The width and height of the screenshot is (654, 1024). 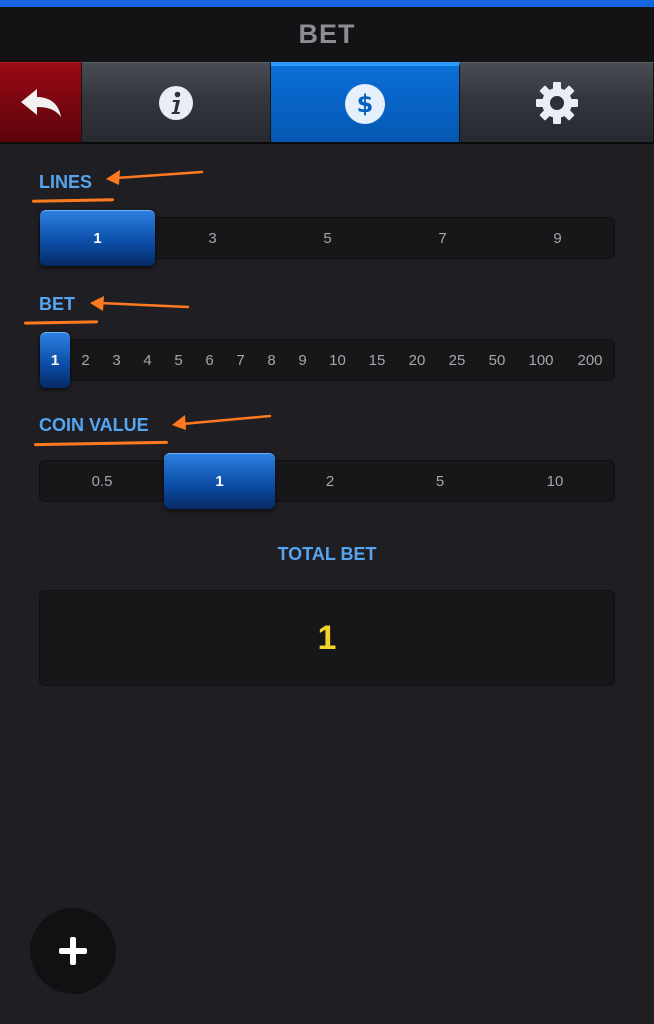 I want to click on back-button, so click(x=41, y=102).